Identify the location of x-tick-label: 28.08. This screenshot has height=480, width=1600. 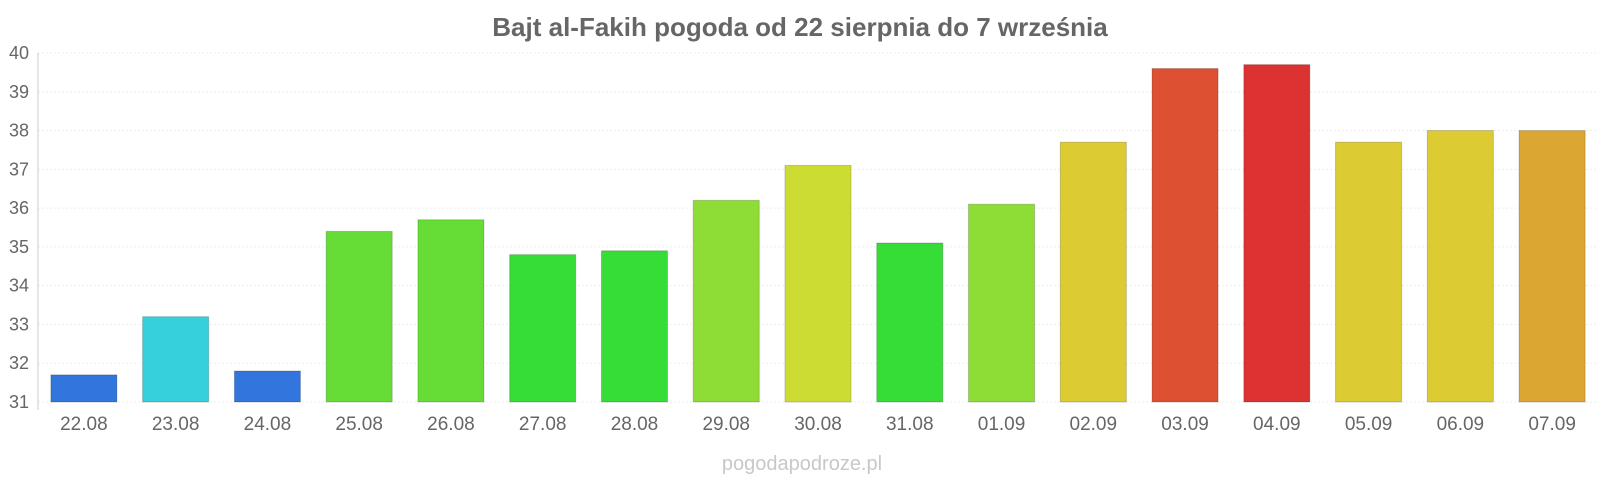
(635, 424).